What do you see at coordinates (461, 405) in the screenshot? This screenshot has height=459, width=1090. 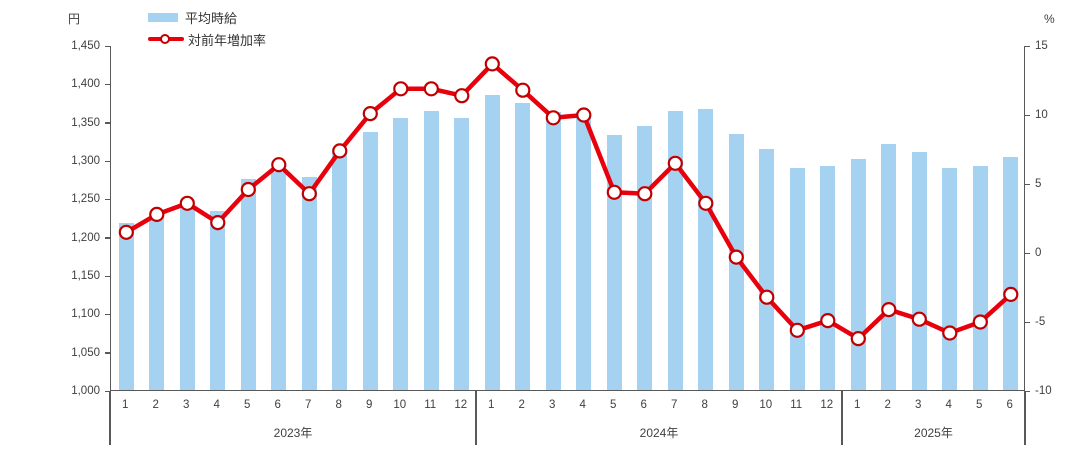 I see `month-label: 12` at bounding box center [461, 405].